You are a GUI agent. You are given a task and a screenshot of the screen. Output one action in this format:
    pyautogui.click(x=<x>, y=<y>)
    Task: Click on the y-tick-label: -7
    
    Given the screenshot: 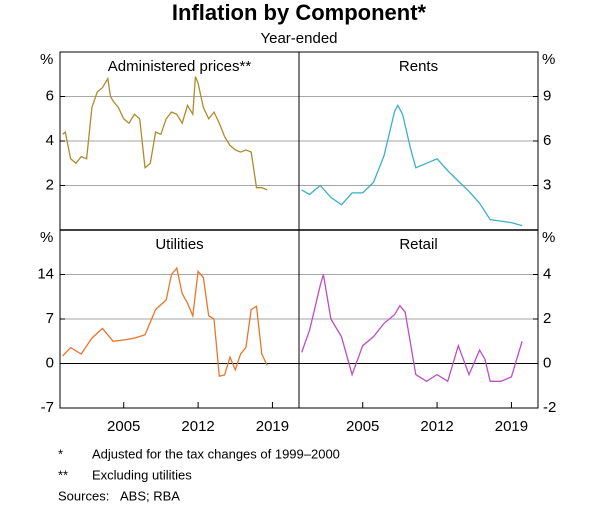 What is the action you would take?
    pyautogui.click(x=47, y=407)
    